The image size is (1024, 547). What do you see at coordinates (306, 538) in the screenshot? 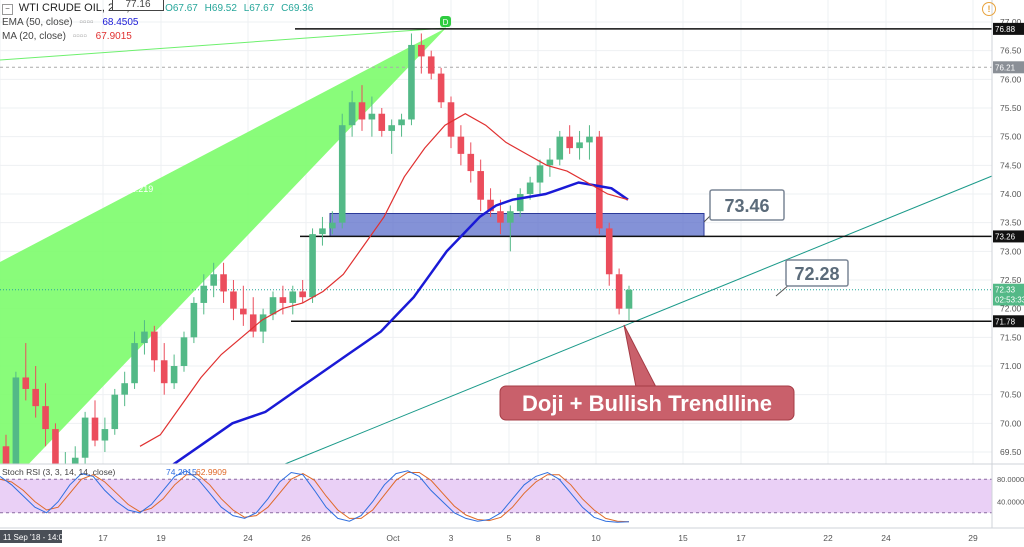
I see `time-axis-label: 26` at bounding box center [306, 538].